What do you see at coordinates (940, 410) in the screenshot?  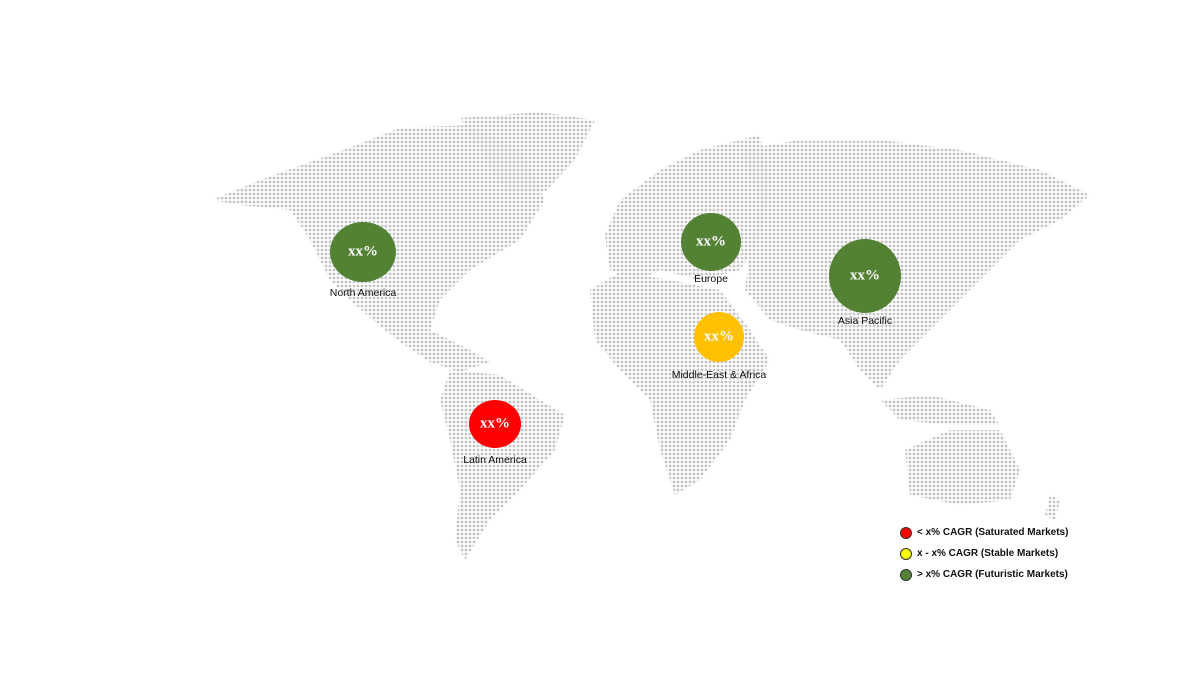 I see `indonesia-landmass` at bounding box center [940, 410].